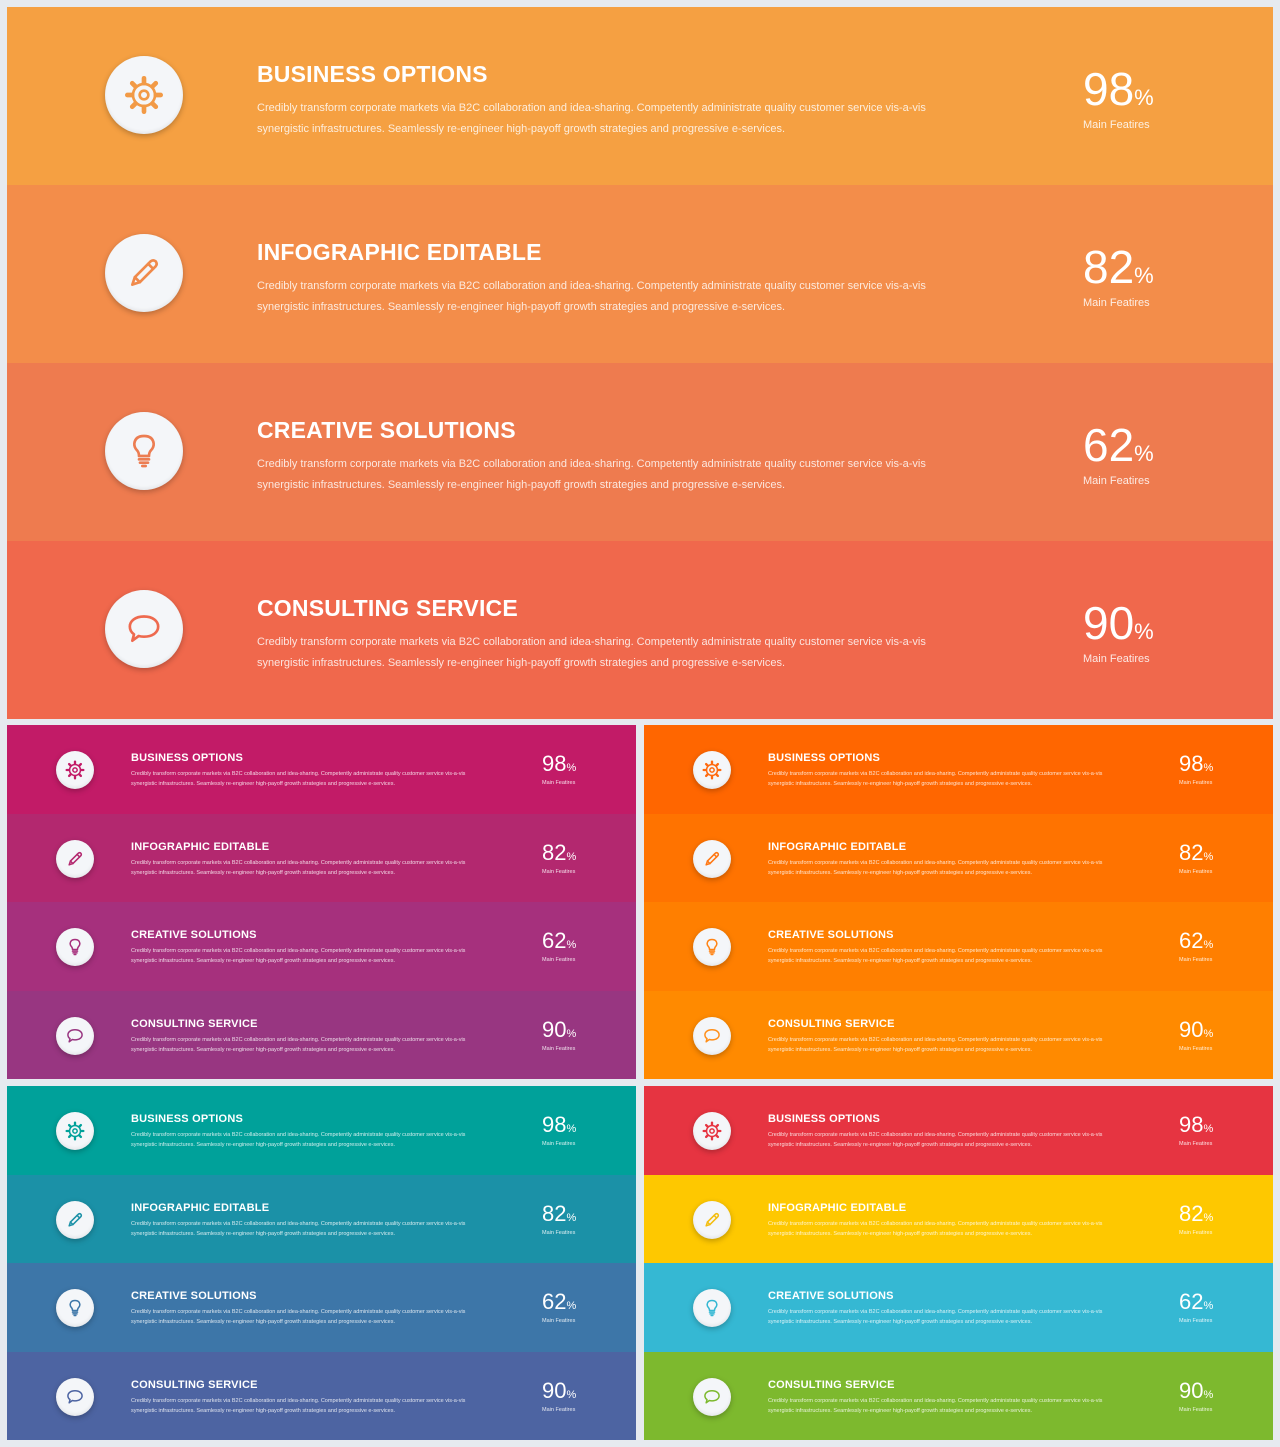 The height and width of the screenshot is (1447, 1280). I want to click on speech-bubble-icon, so click(712, 1036).